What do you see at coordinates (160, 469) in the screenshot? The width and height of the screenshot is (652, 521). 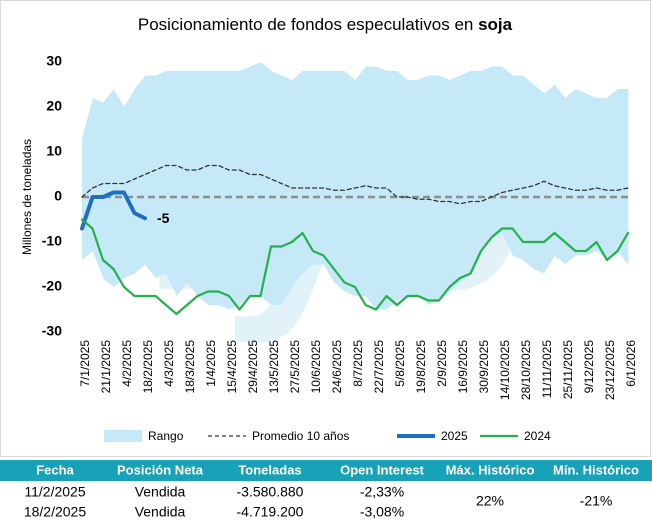 I see `table-header: Posición Neta` at bounding box center [160, 469].